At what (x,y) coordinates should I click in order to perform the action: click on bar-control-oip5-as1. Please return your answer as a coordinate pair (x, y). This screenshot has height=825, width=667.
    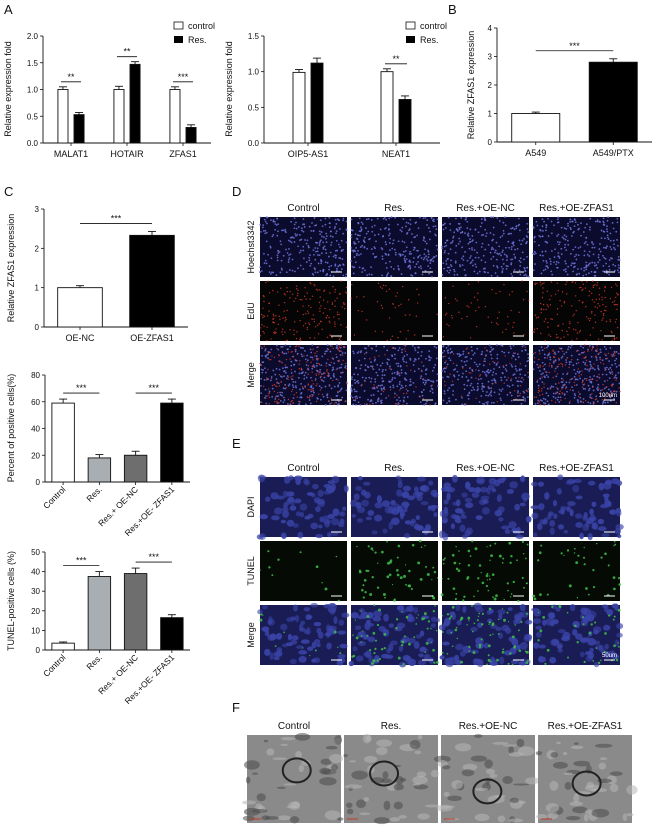
    Looking at the image, I should click on (299, 107).